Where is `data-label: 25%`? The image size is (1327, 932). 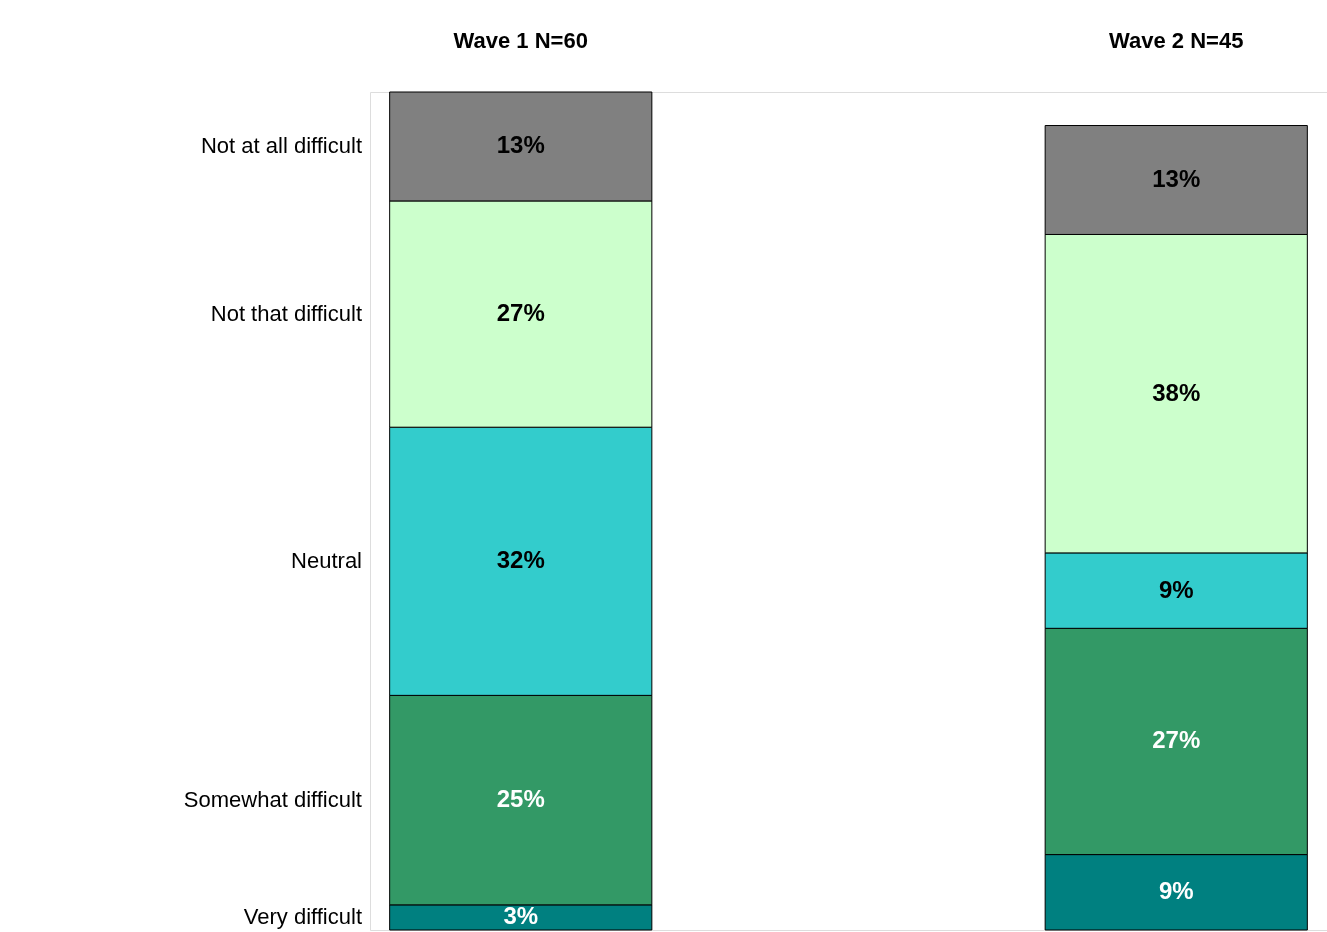
data-label: 25% is located at coordinates (520, 799).